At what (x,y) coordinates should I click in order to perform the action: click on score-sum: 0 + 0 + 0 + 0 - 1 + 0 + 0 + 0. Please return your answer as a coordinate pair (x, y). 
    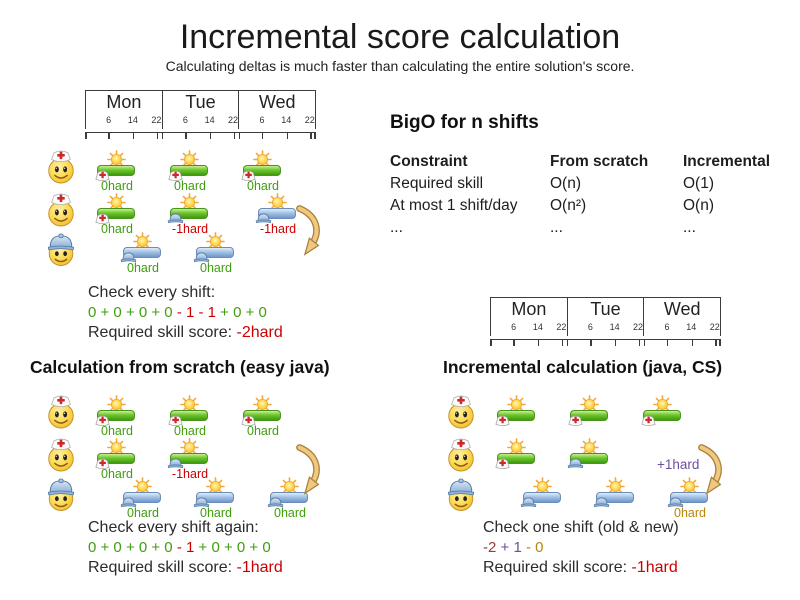
    Looking at the image, I should click on (179, 547).